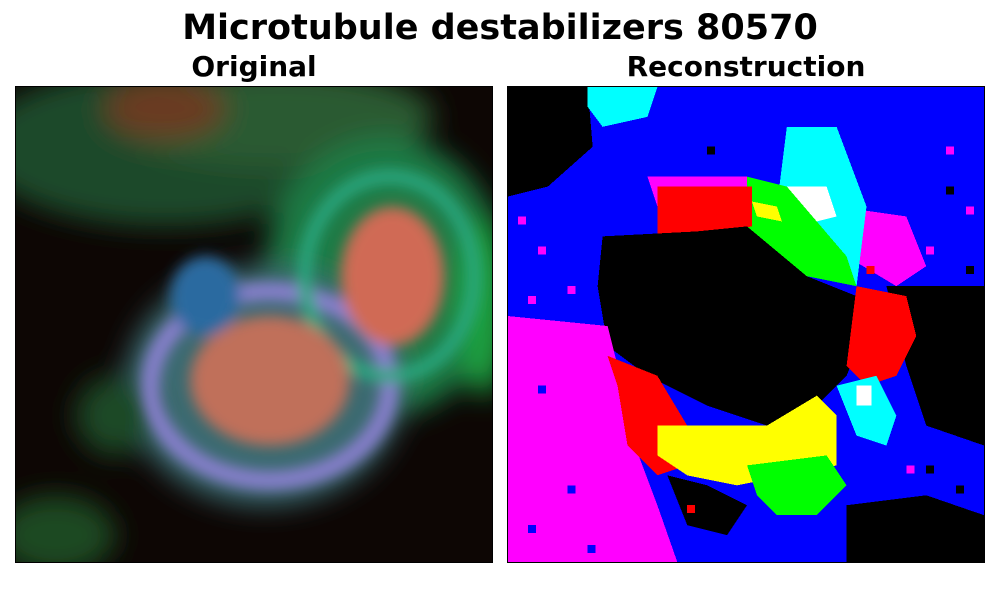 This screenshot has height=600, width=1000. I want to click on figure-title: Microtubule destabilizers 80570, so click(500, 28).